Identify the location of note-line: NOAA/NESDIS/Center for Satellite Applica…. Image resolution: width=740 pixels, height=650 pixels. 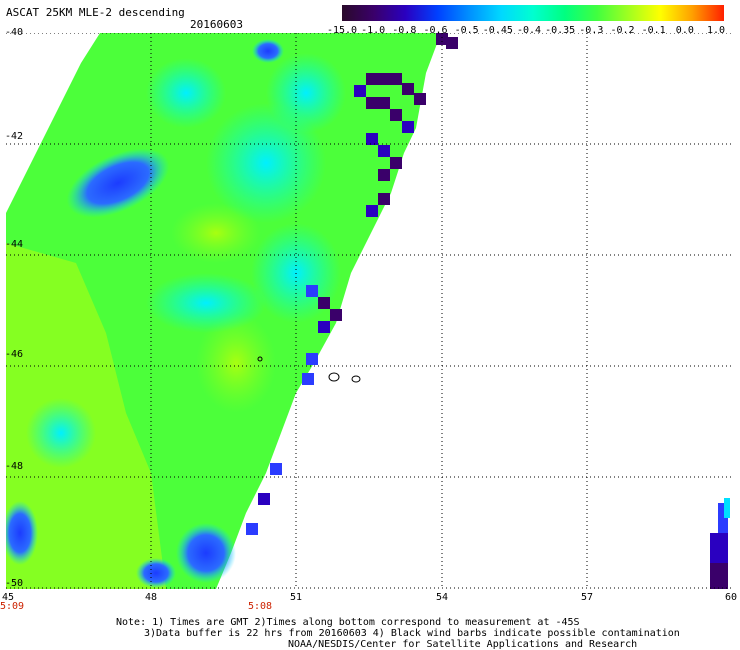
(463, 644).